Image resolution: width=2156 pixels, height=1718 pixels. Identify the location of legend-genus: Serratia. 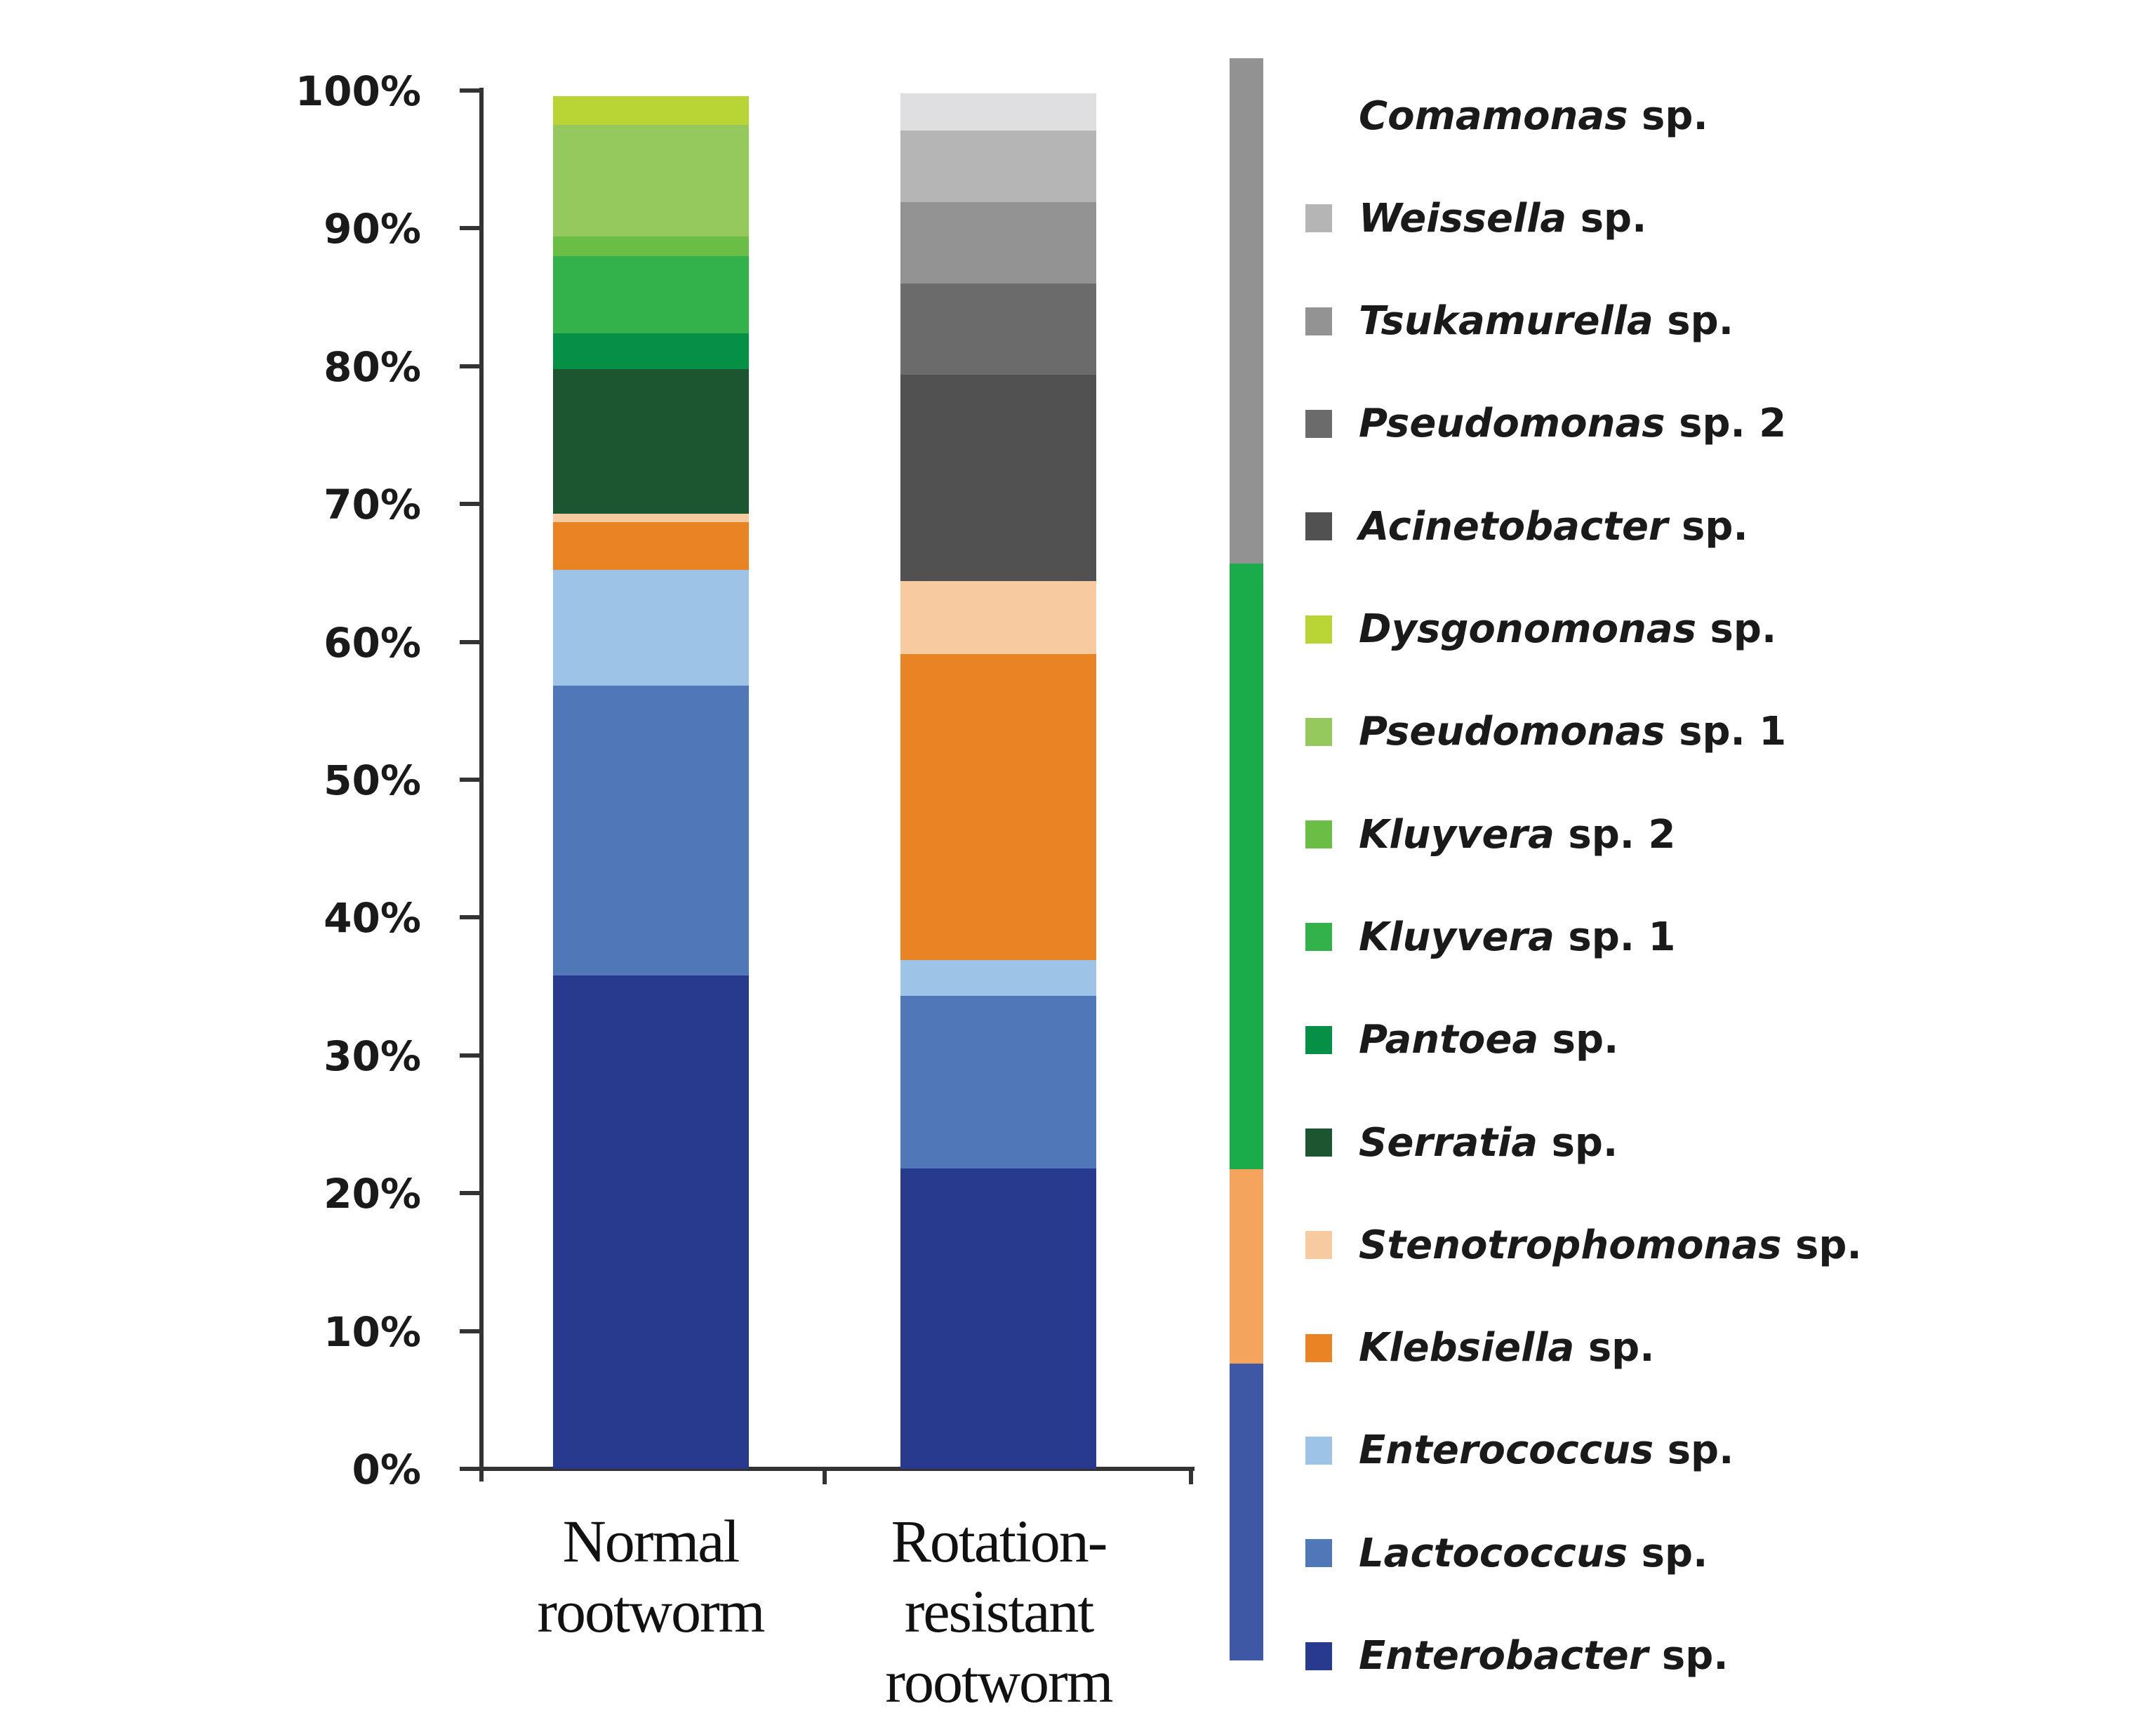
(1448, 1142).